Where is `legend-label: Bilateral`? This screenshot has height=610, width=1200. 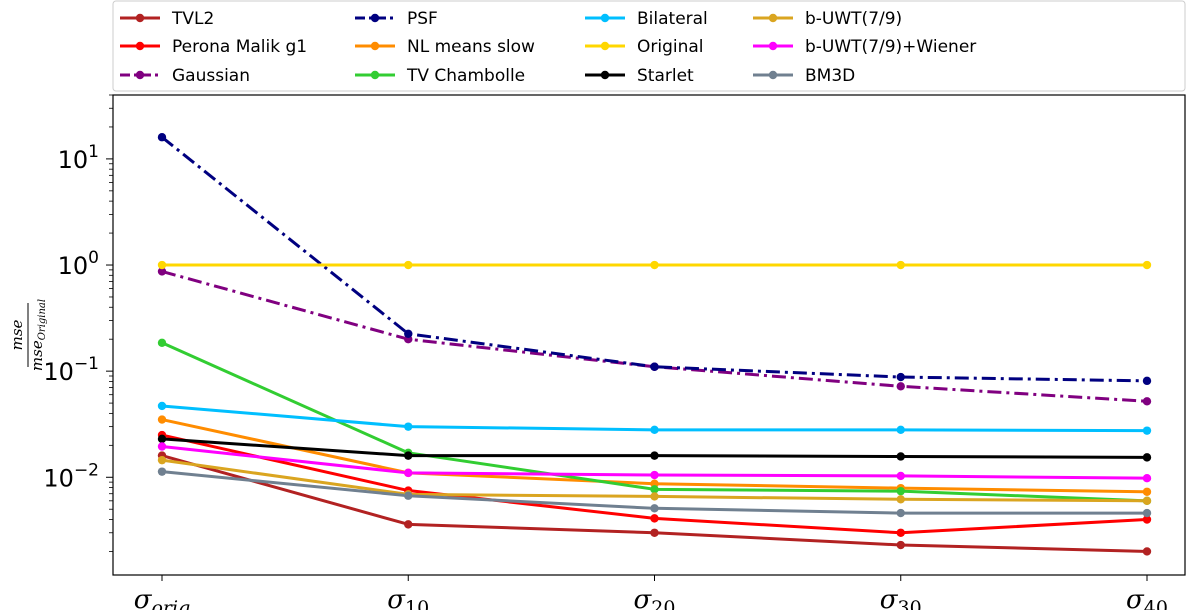
legend-label: Bilateral is located at coordinates (672, 19).